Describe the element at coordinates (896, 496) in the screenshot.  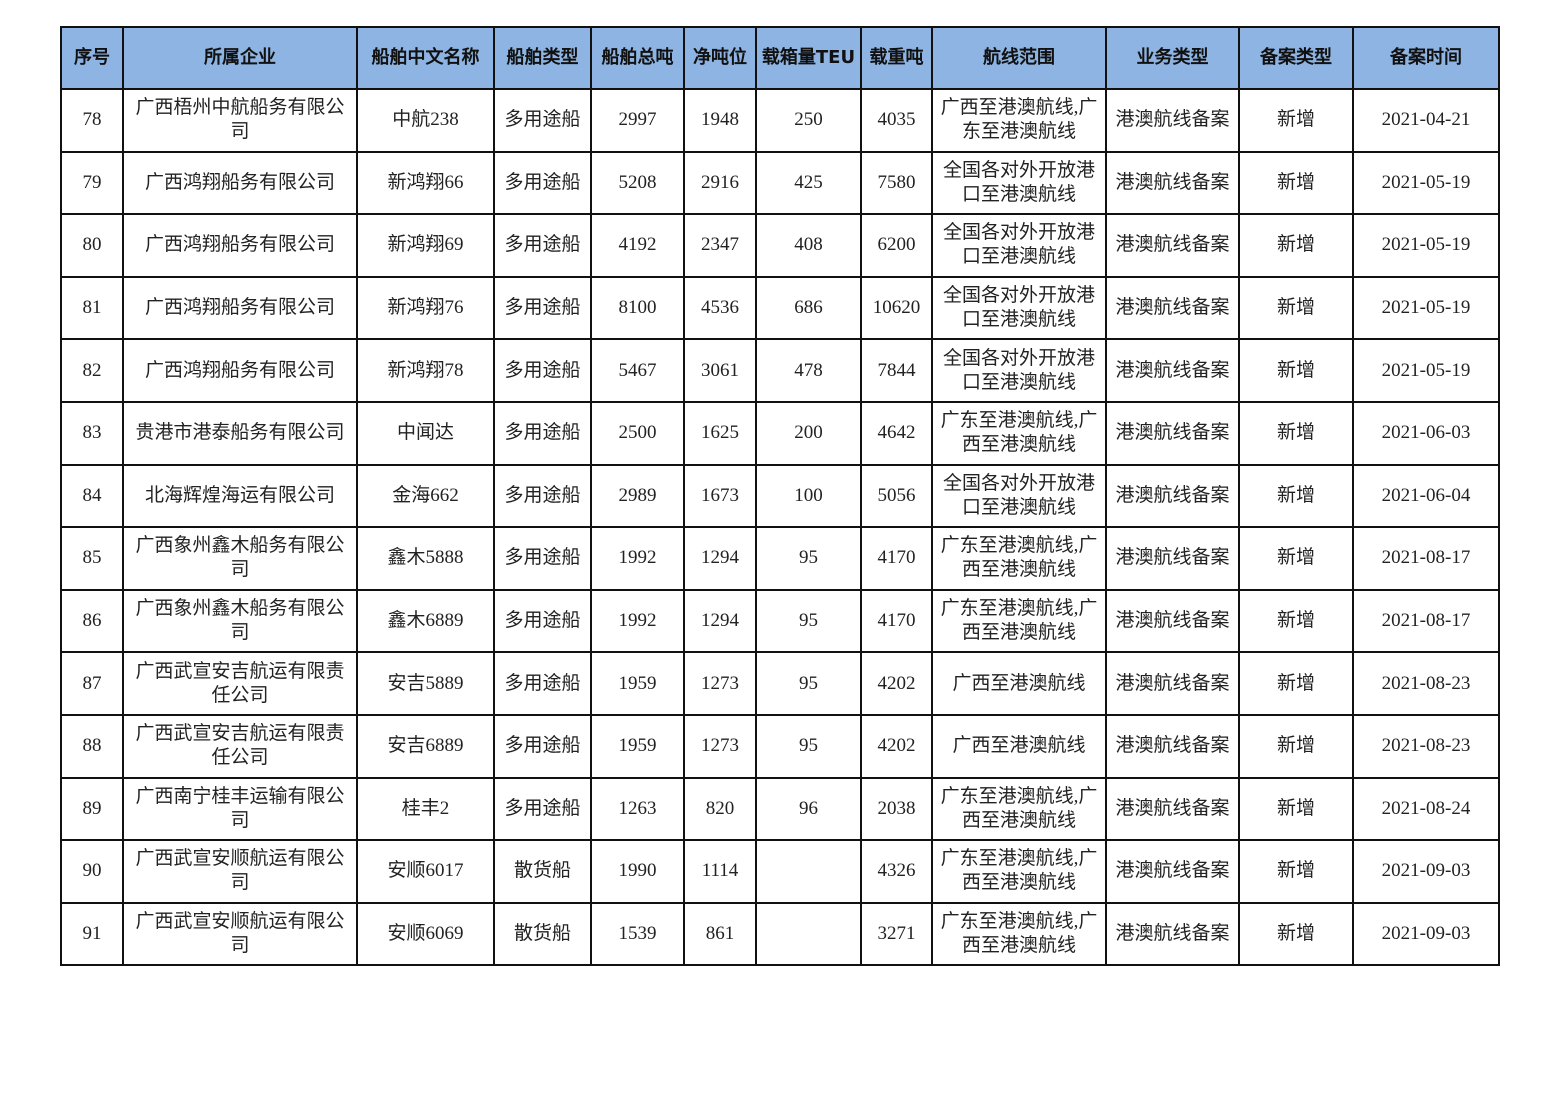
I see `cell-deadweight: 5056` at that location.